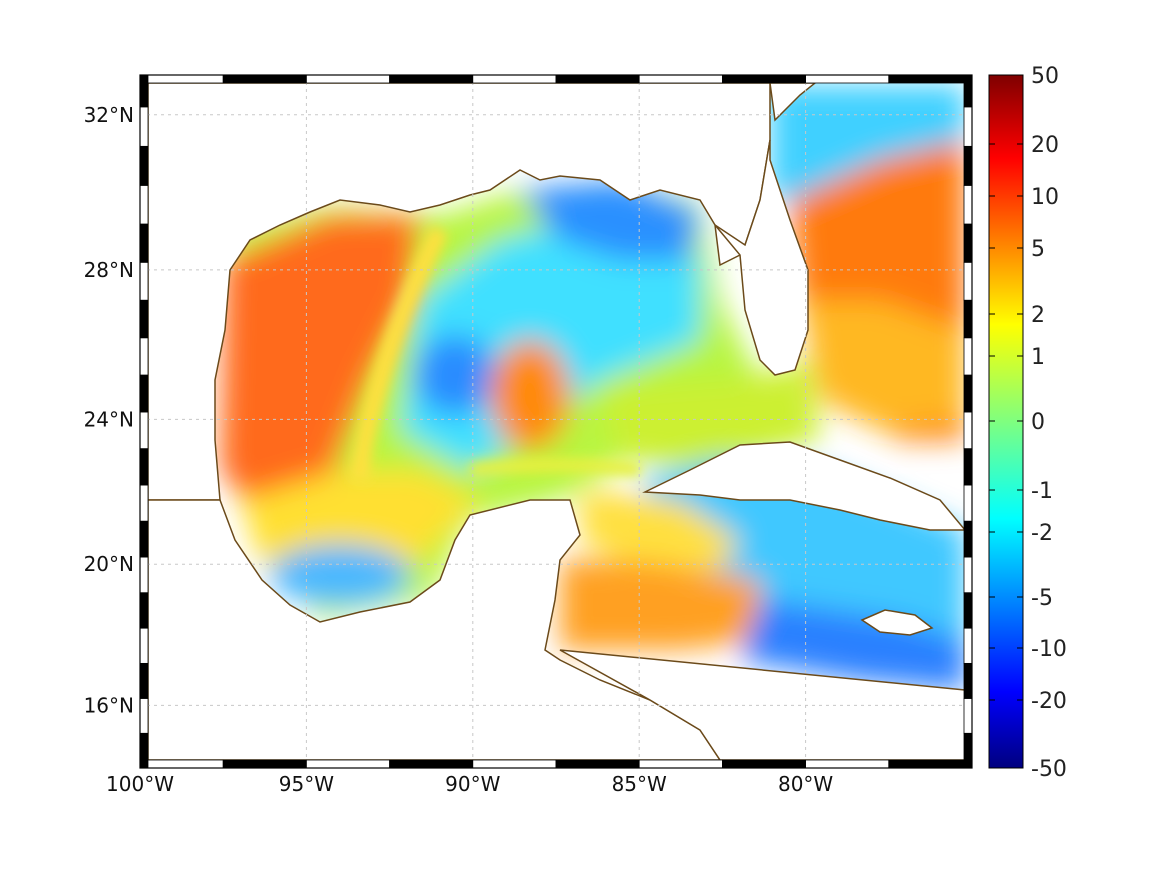  Describe the element at coordinates (109, 270) in the screenshot. I see `y-tick-label: 28°N` at that location.